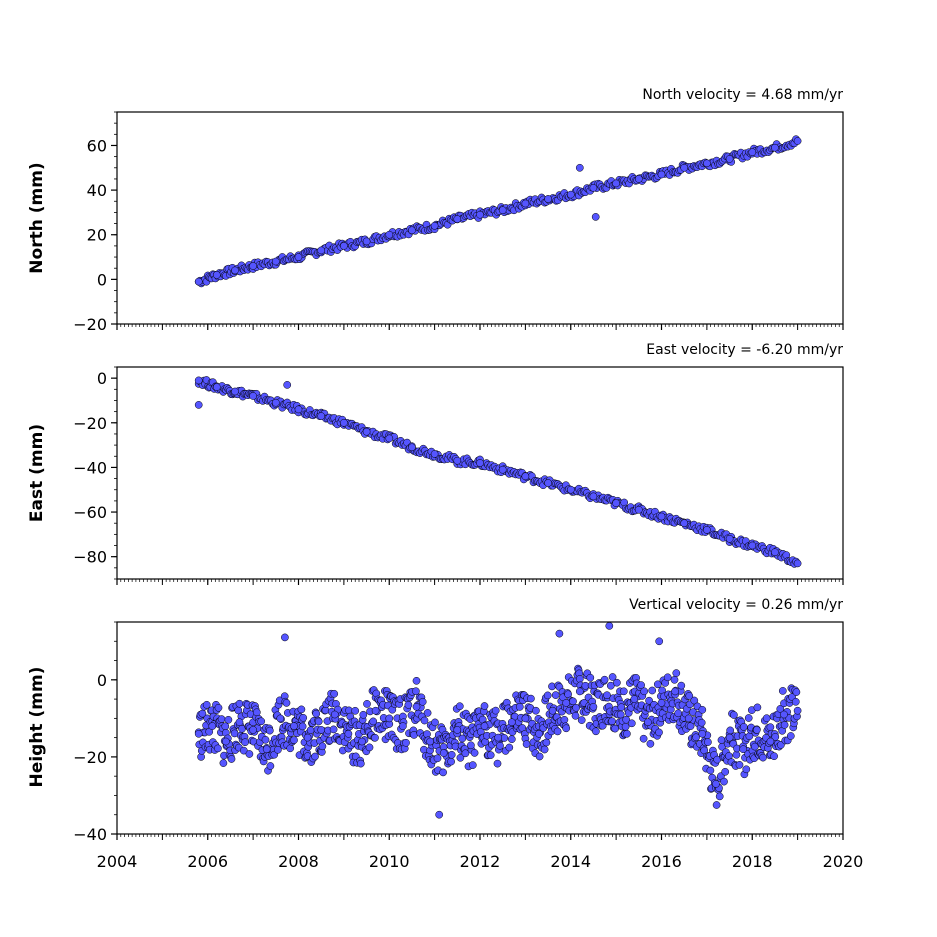 Image resolution: width=937 pixels, height=937 pixels. I want to click on east-points, so click(498, 472).